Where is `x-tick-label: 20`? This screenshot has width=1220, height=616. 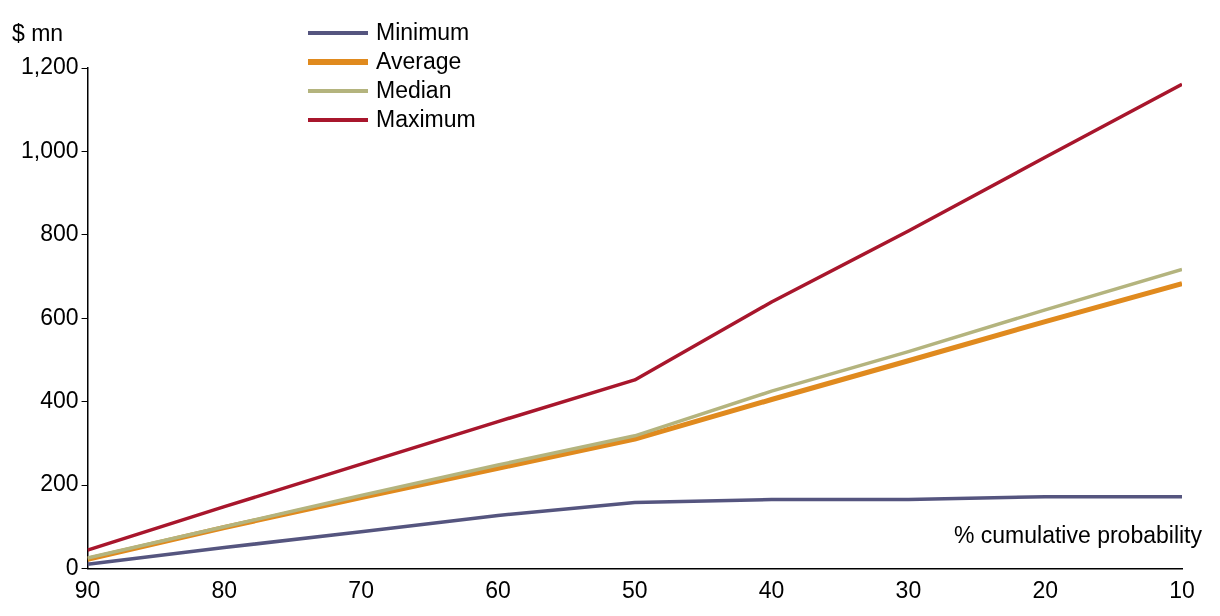 x-tick-label: 20 is located at coordinates (1045, 589).